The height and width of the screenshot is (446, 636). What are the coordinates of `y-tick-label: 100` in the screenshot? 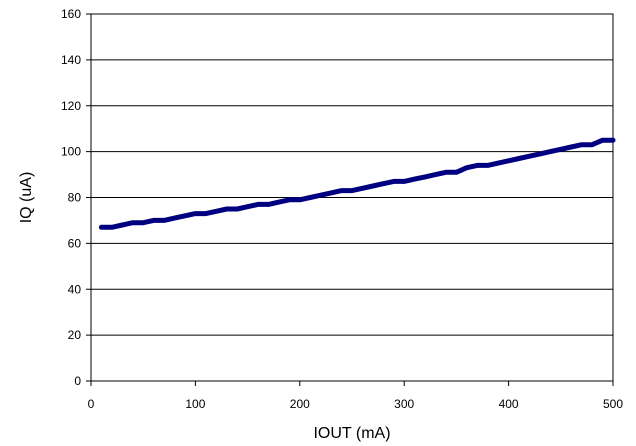 It's located at (71, 152).